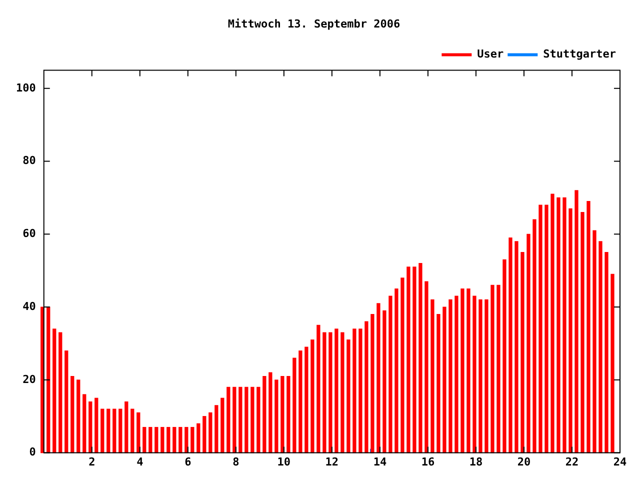  I want to click on legend-label: User, so click(490, 54).